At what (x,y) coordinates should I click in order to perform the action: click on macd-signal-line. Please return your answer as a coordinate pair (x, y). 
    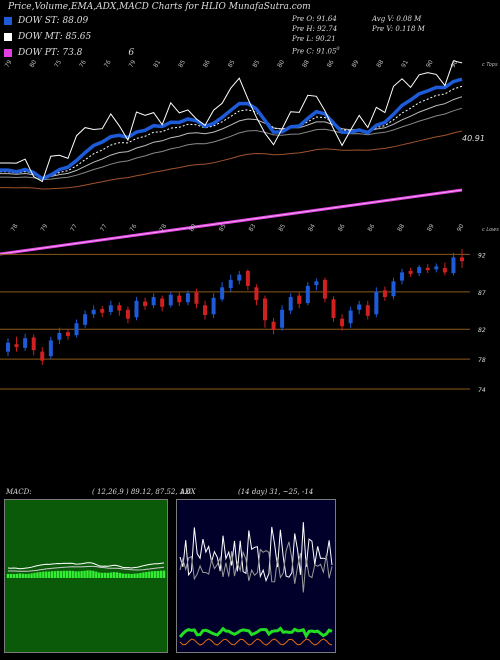
    Looking at the image, I should click on (86, 568).